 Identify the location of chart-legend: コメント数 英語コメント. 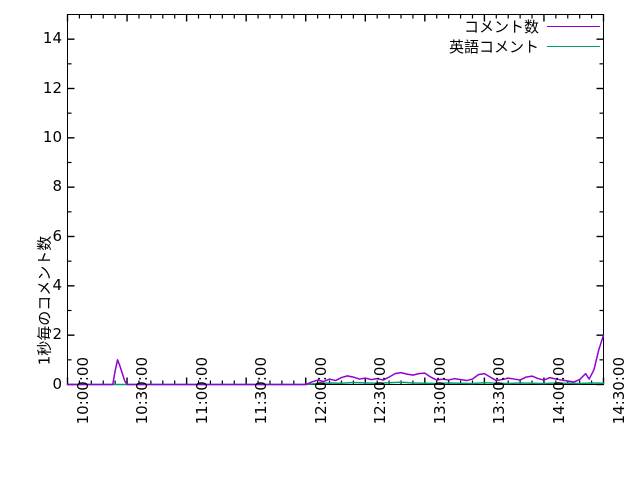
(524, 36).